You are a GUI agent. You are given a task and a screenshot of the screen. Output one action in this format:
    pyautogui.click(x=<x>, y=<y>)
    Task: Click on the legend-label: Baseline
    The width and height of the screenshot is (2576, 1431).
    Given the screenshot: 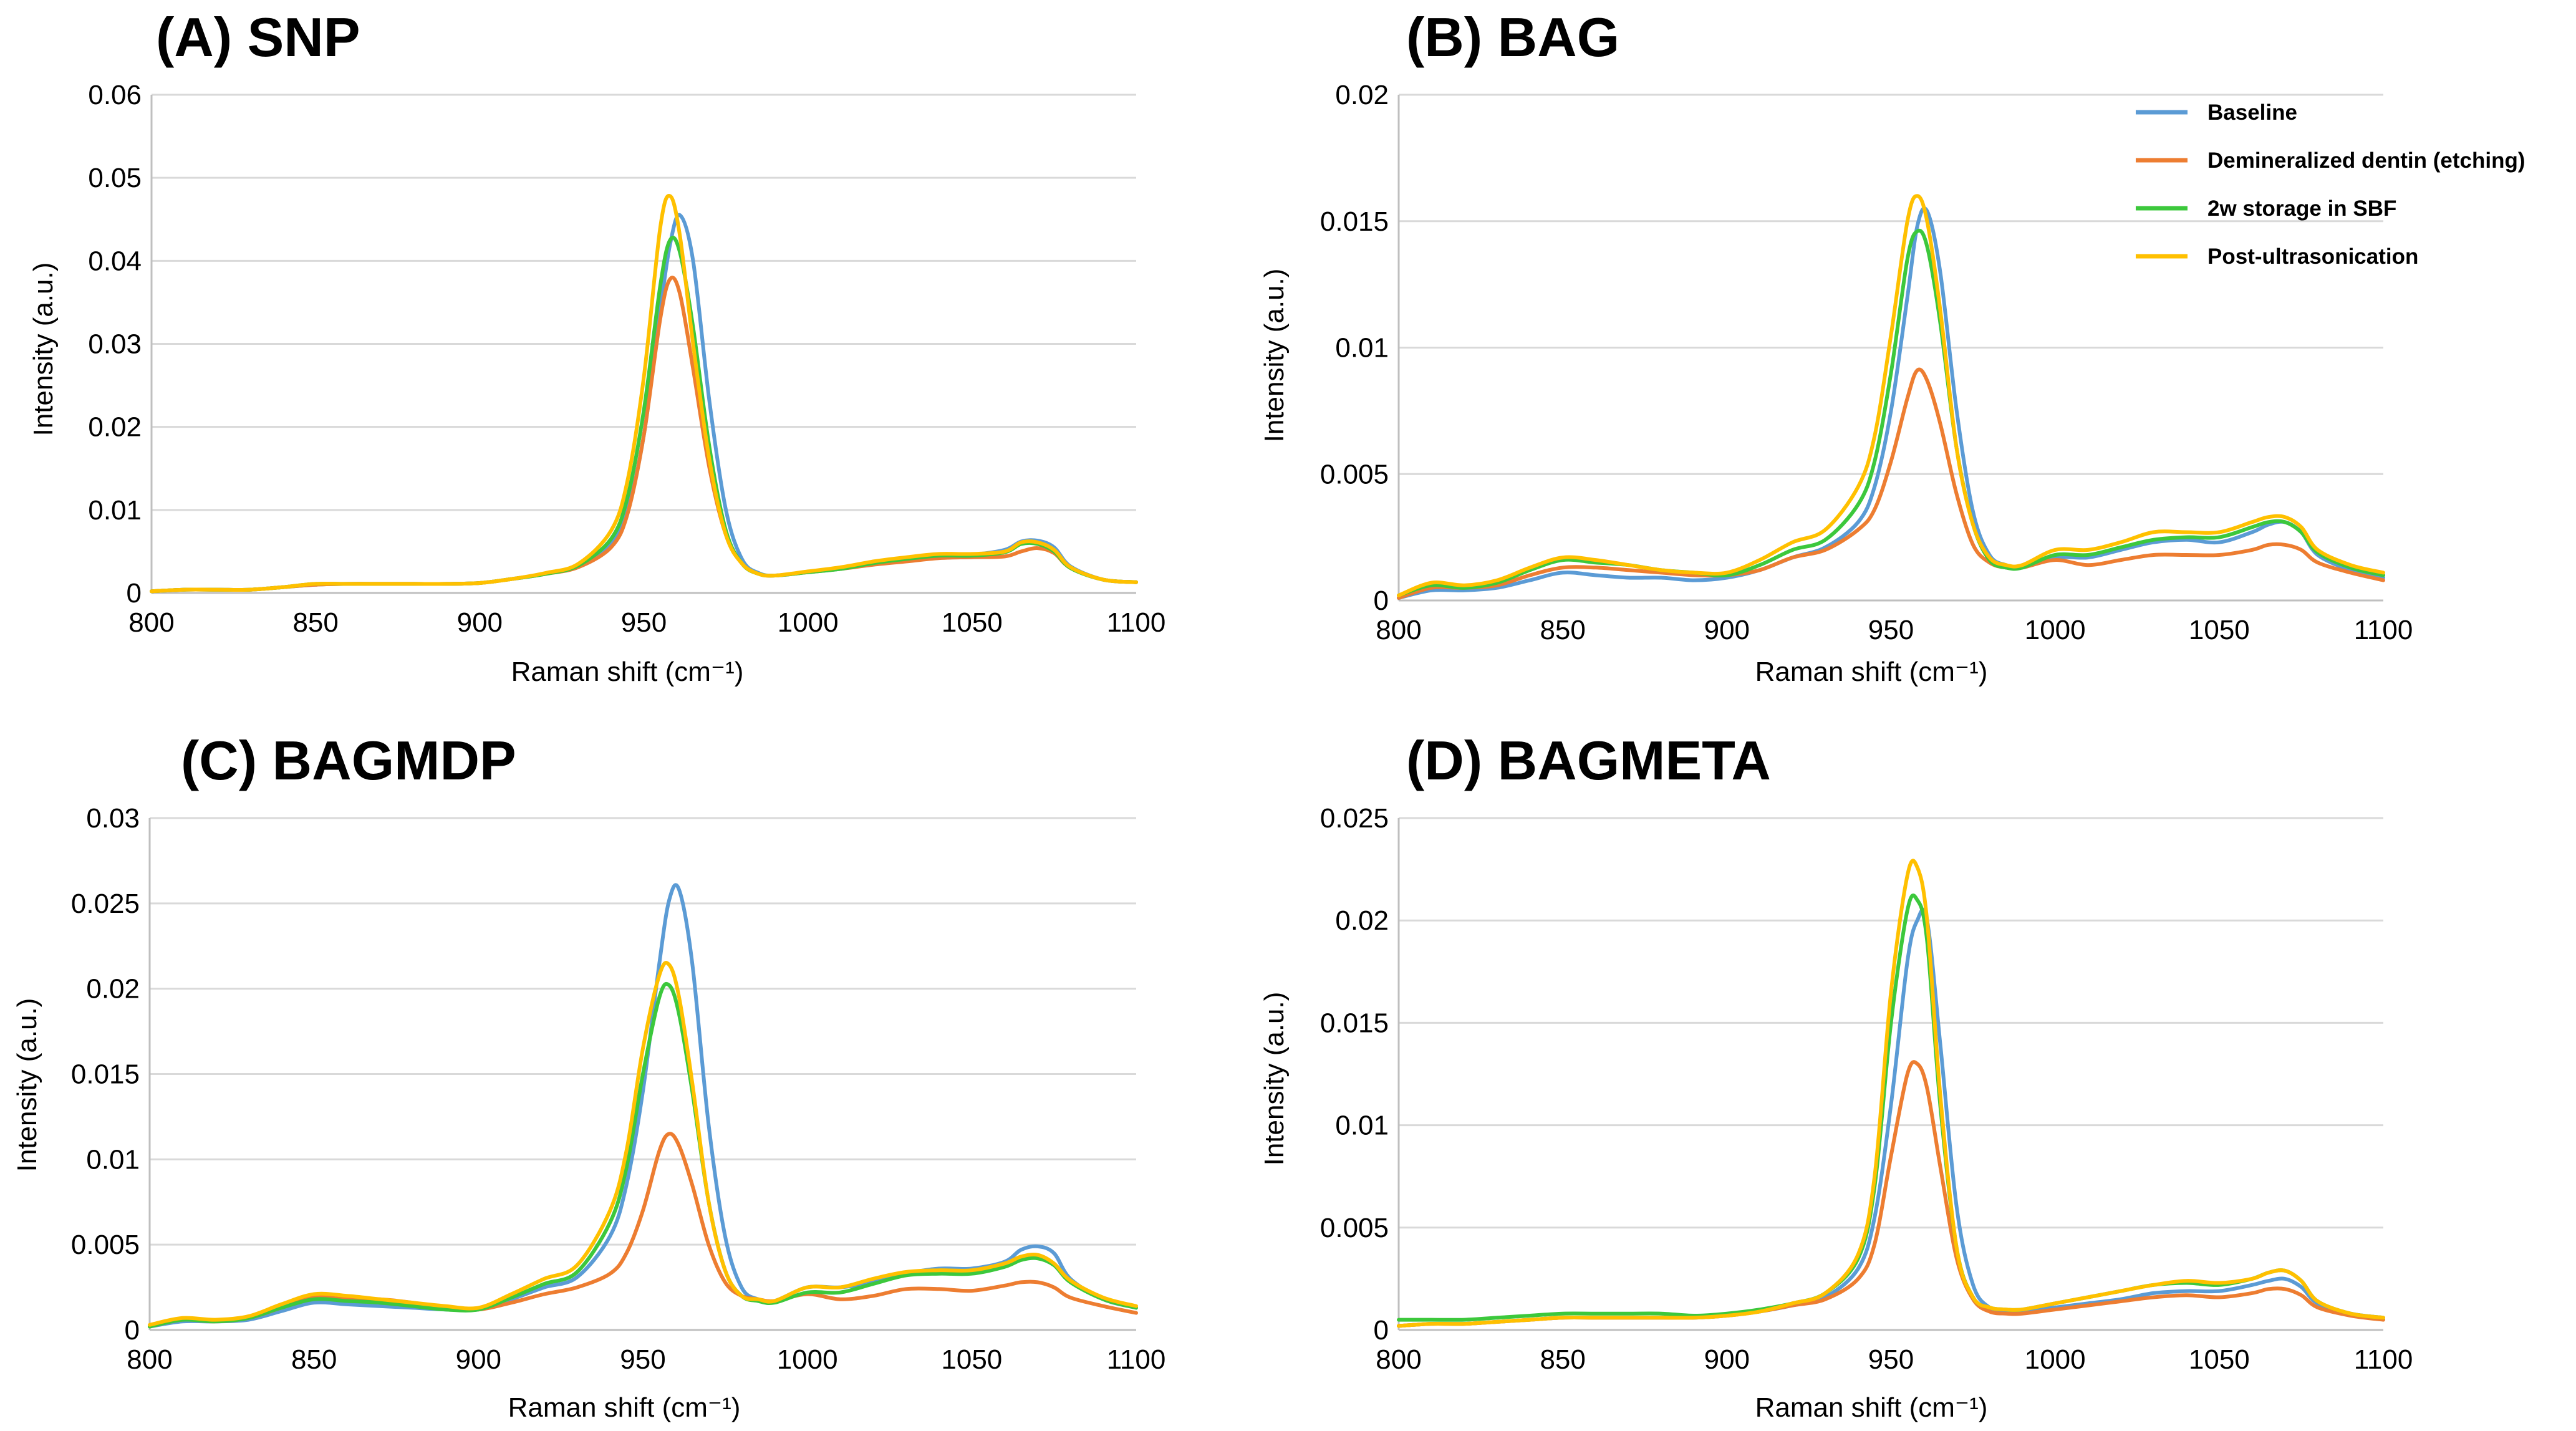 What is the action you would take?
    pyautogui.click(x=2252, y=112)
    